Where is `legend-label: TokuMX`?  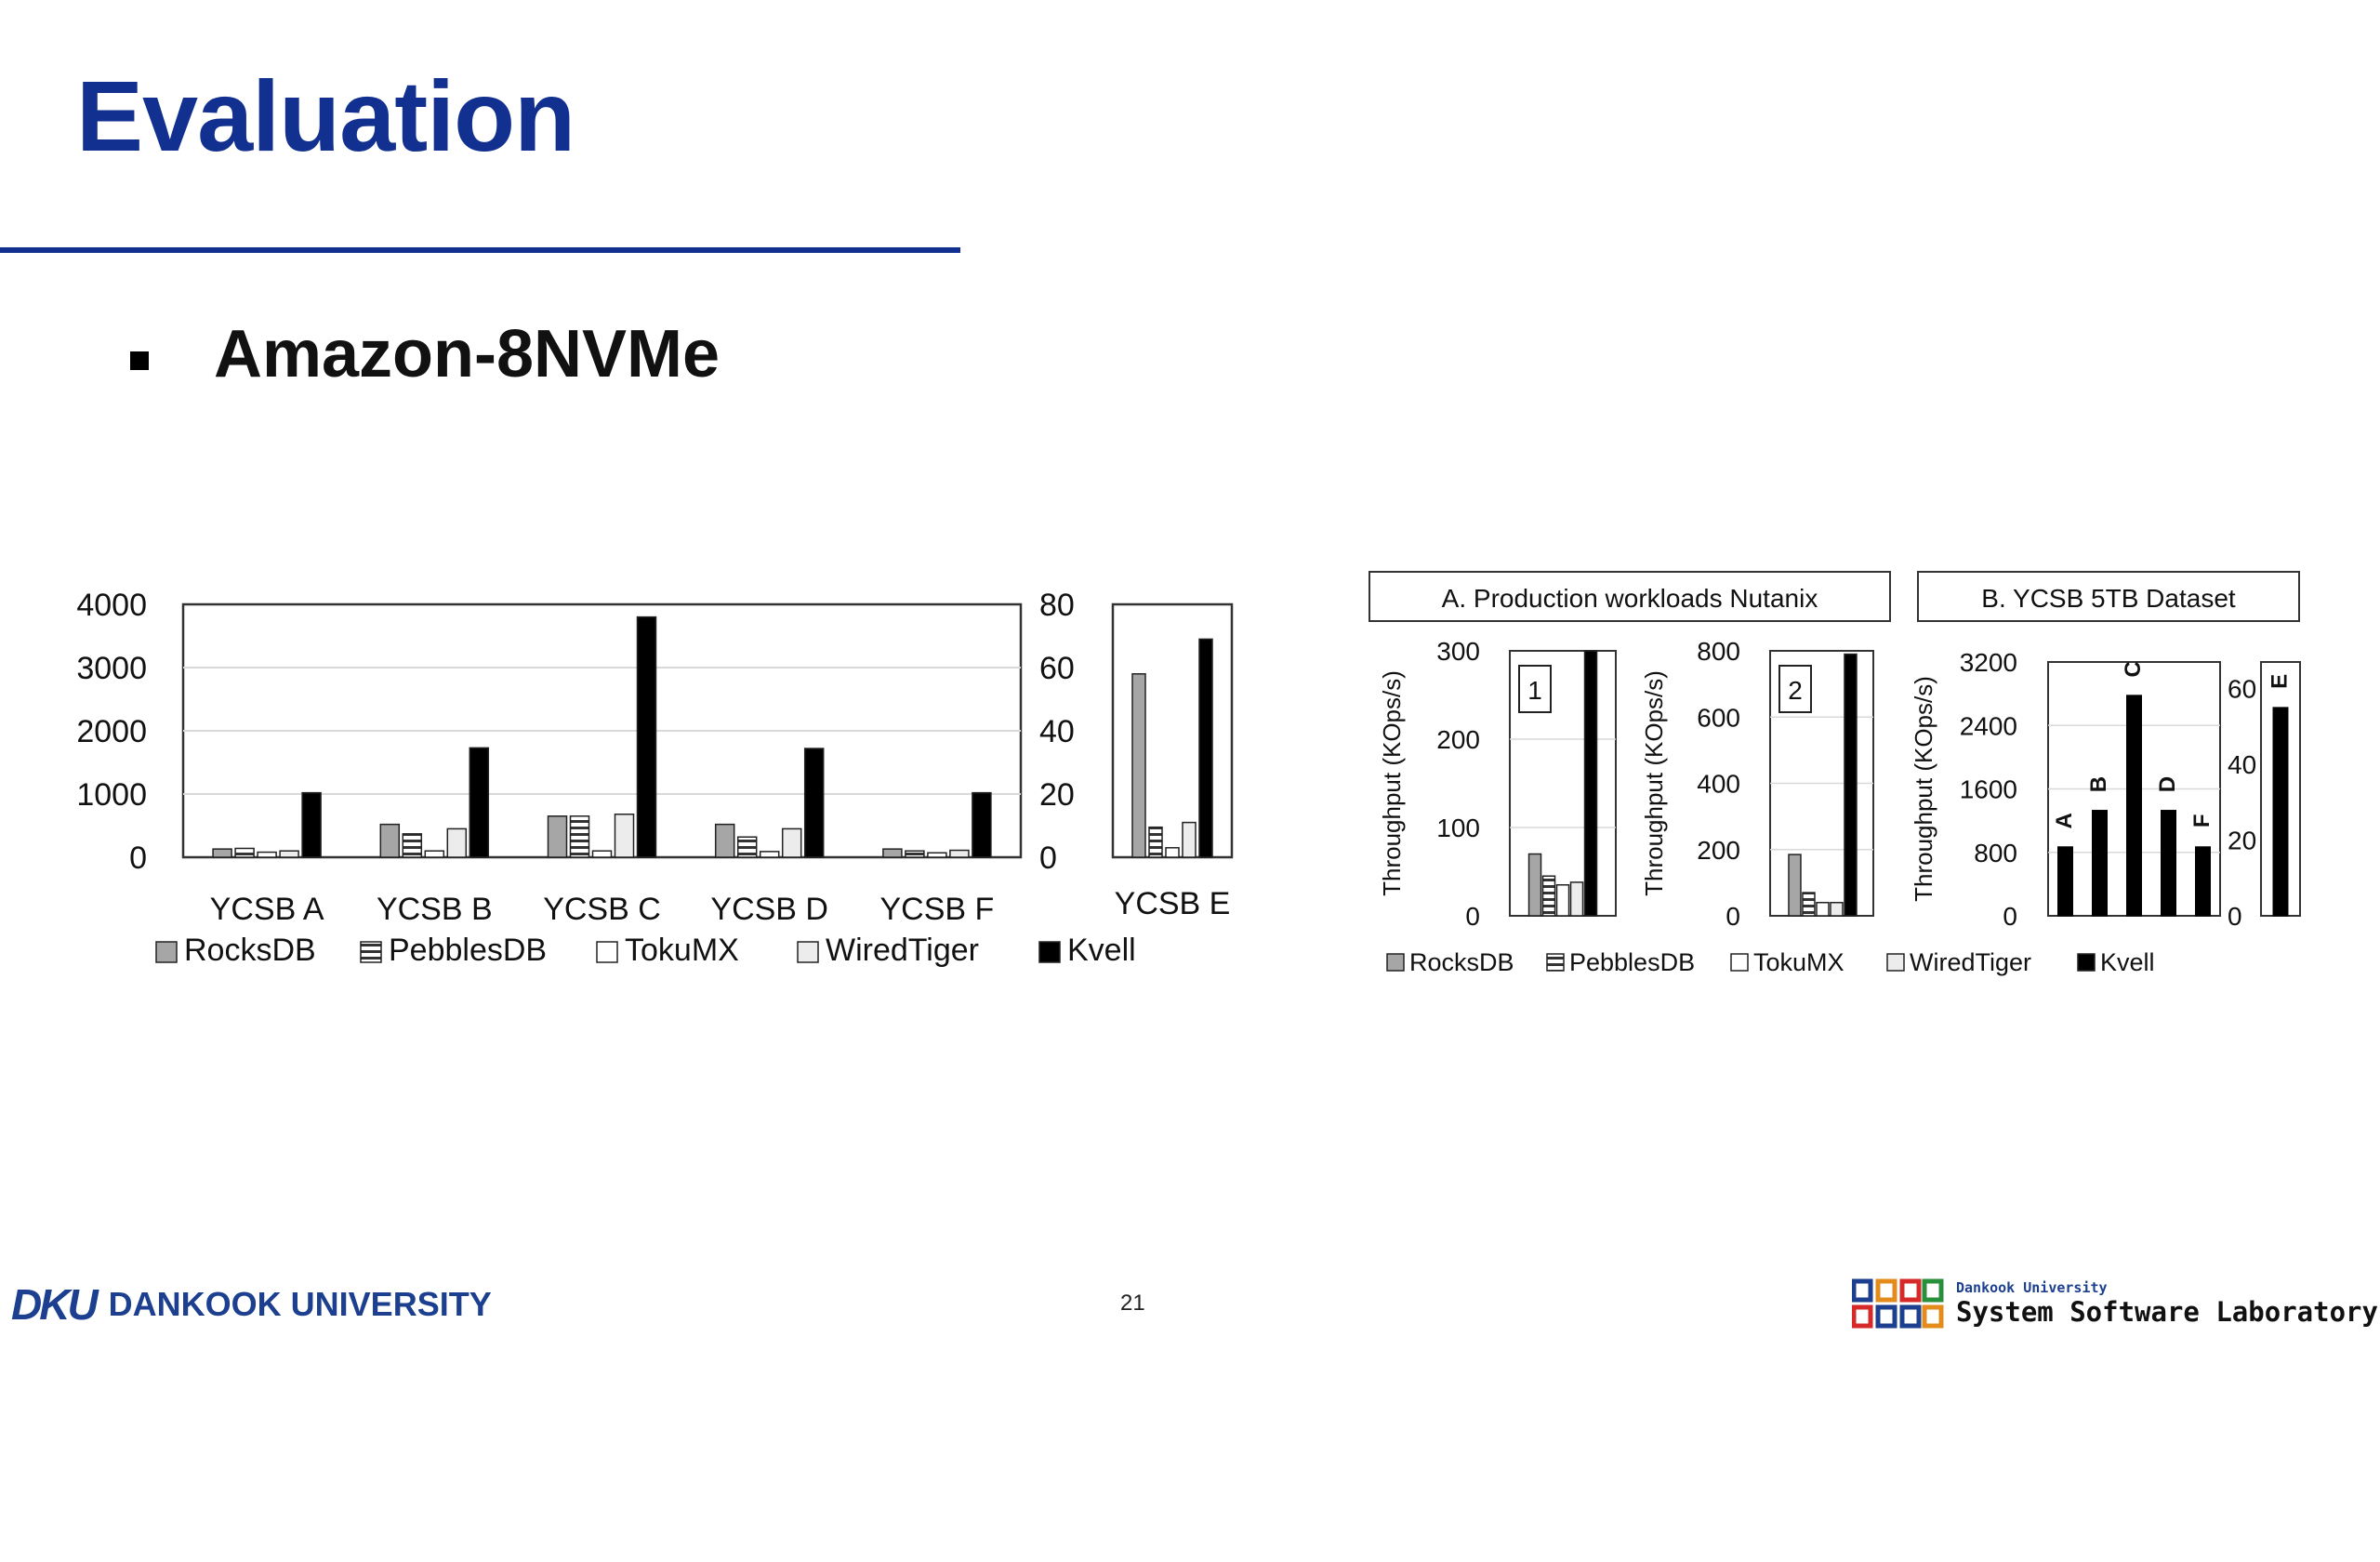
legend-label: TokuMX is located at coordinates (1798, 962).